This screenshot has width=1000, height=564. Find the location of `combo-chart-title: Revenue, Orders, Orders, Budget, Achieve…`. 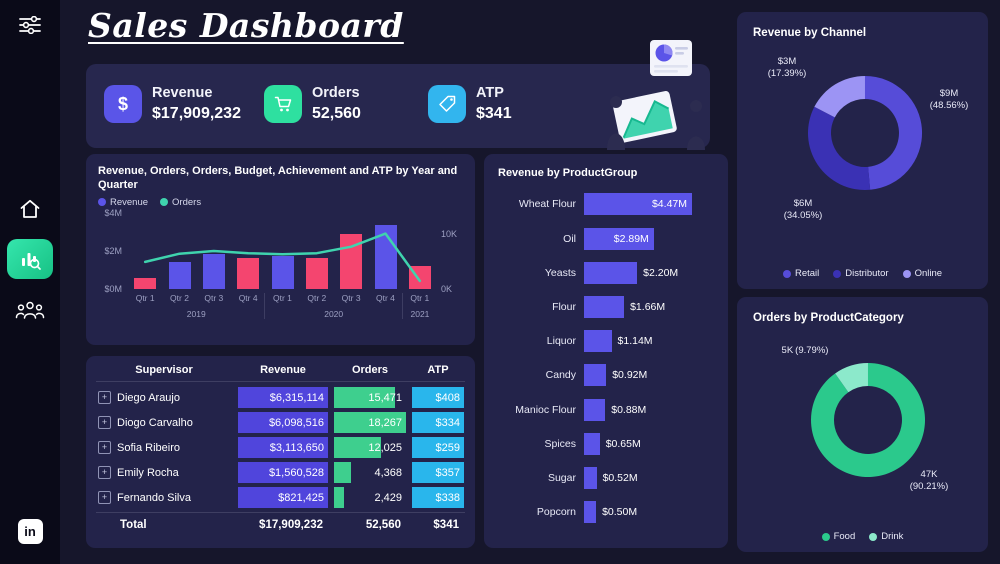

combo-chart-title: Revenue, Orders, Orders, Budget, Achieve… is located at coordinates (278, 178).